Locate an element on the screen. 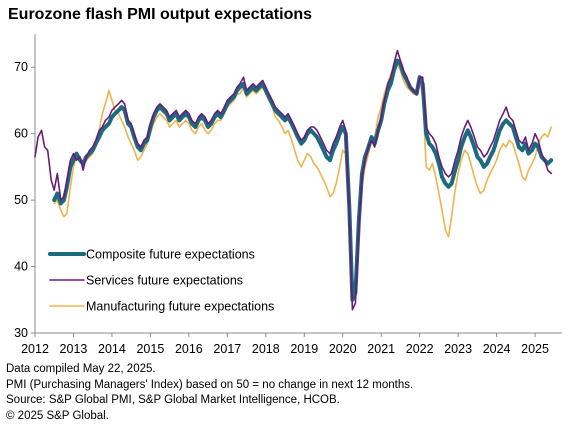 Image resolution: width=576 pixels, height=436 pixels. x-tick-label: 2016 is located at coordinates (189, 349).